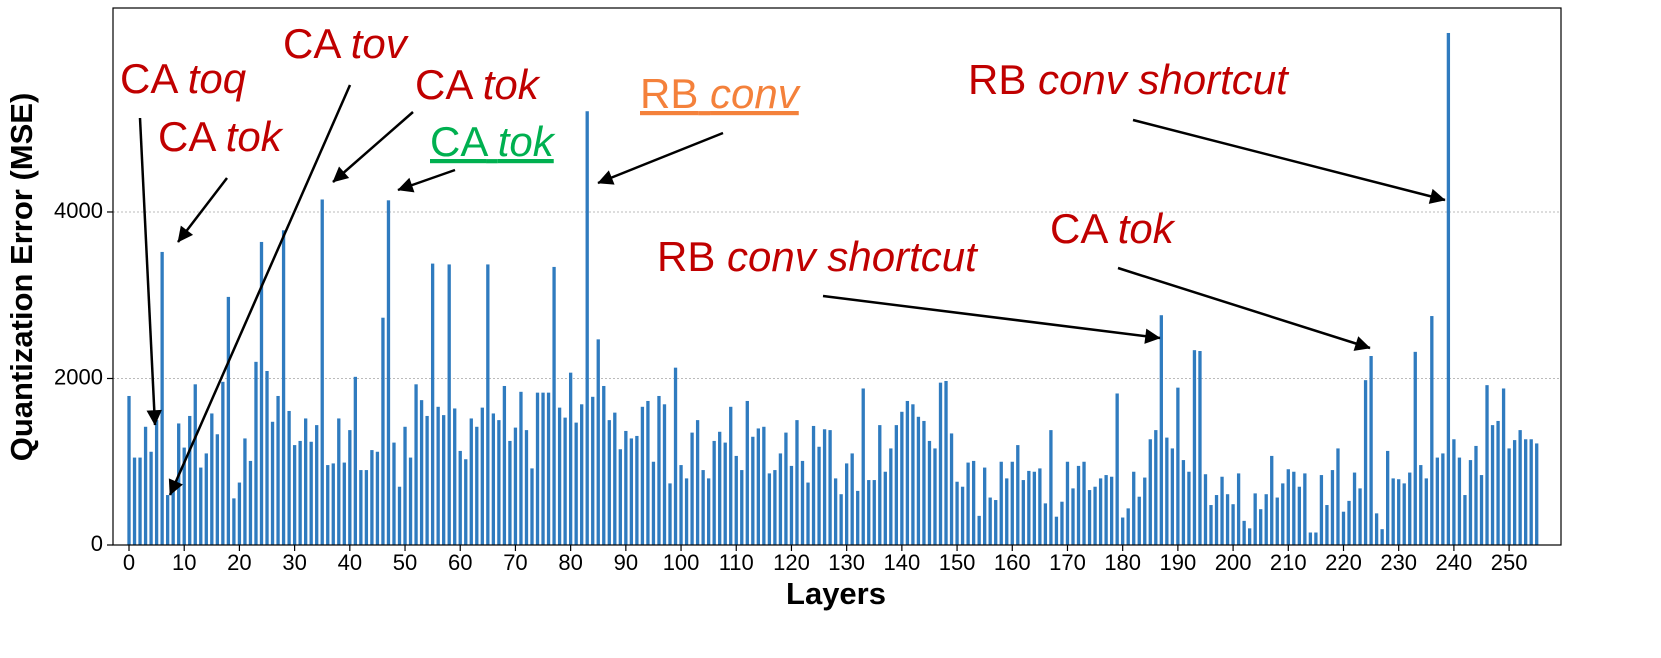  I want to click on y-tick-label: 2000, so click(78, 376).